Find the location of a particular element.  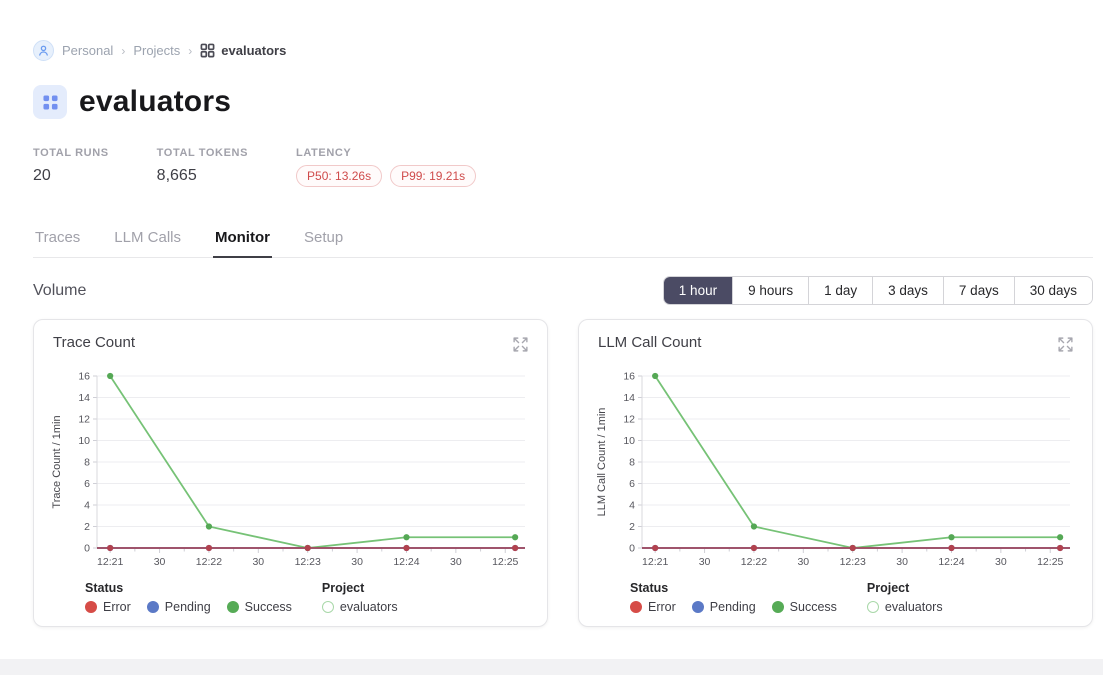

card-title: Trace Count is located at coordinates (94, 342).